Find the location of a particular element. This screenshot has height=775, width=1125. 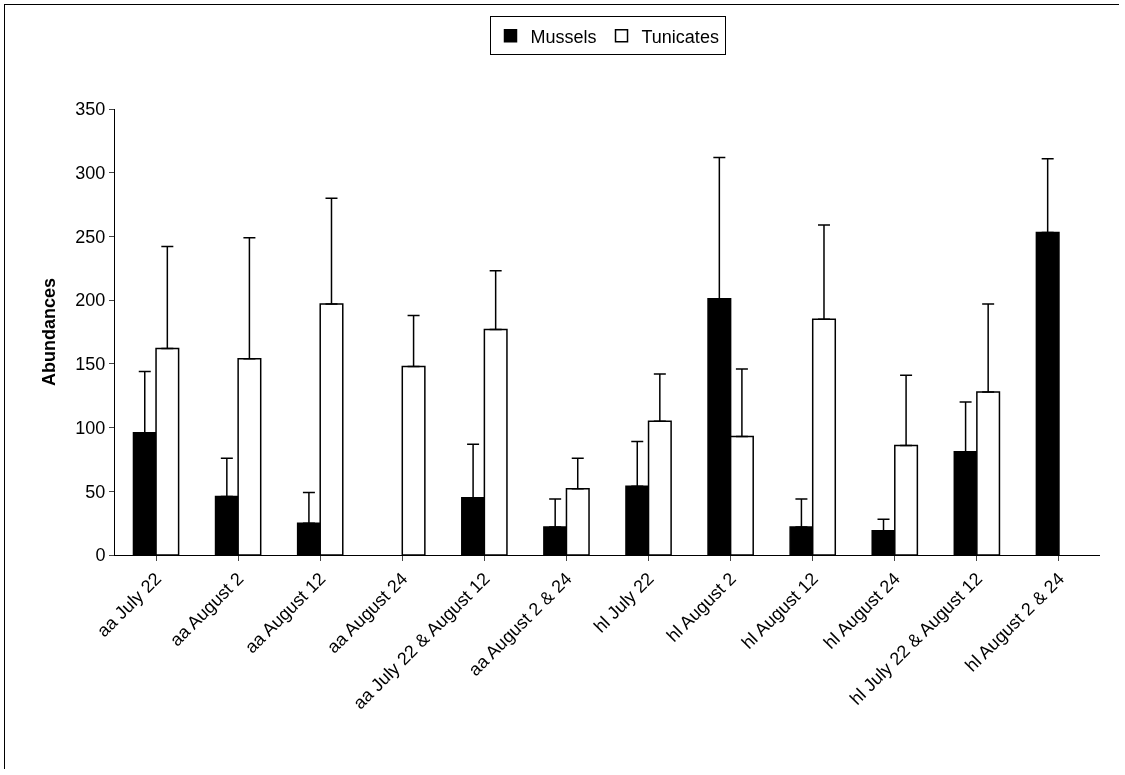

y-axis-title: Abundances is located at coordinates (48, 332).